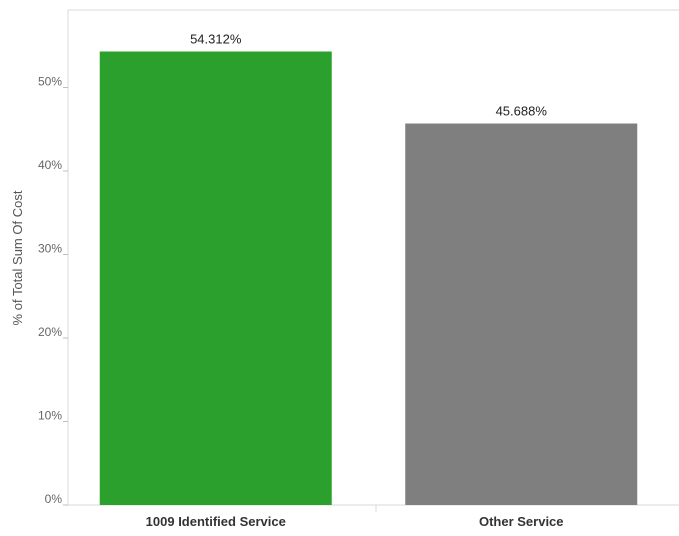 This screenshot has width=679, height=536. I want to click on bar-value-label: 54.312%, so click(216, 38).